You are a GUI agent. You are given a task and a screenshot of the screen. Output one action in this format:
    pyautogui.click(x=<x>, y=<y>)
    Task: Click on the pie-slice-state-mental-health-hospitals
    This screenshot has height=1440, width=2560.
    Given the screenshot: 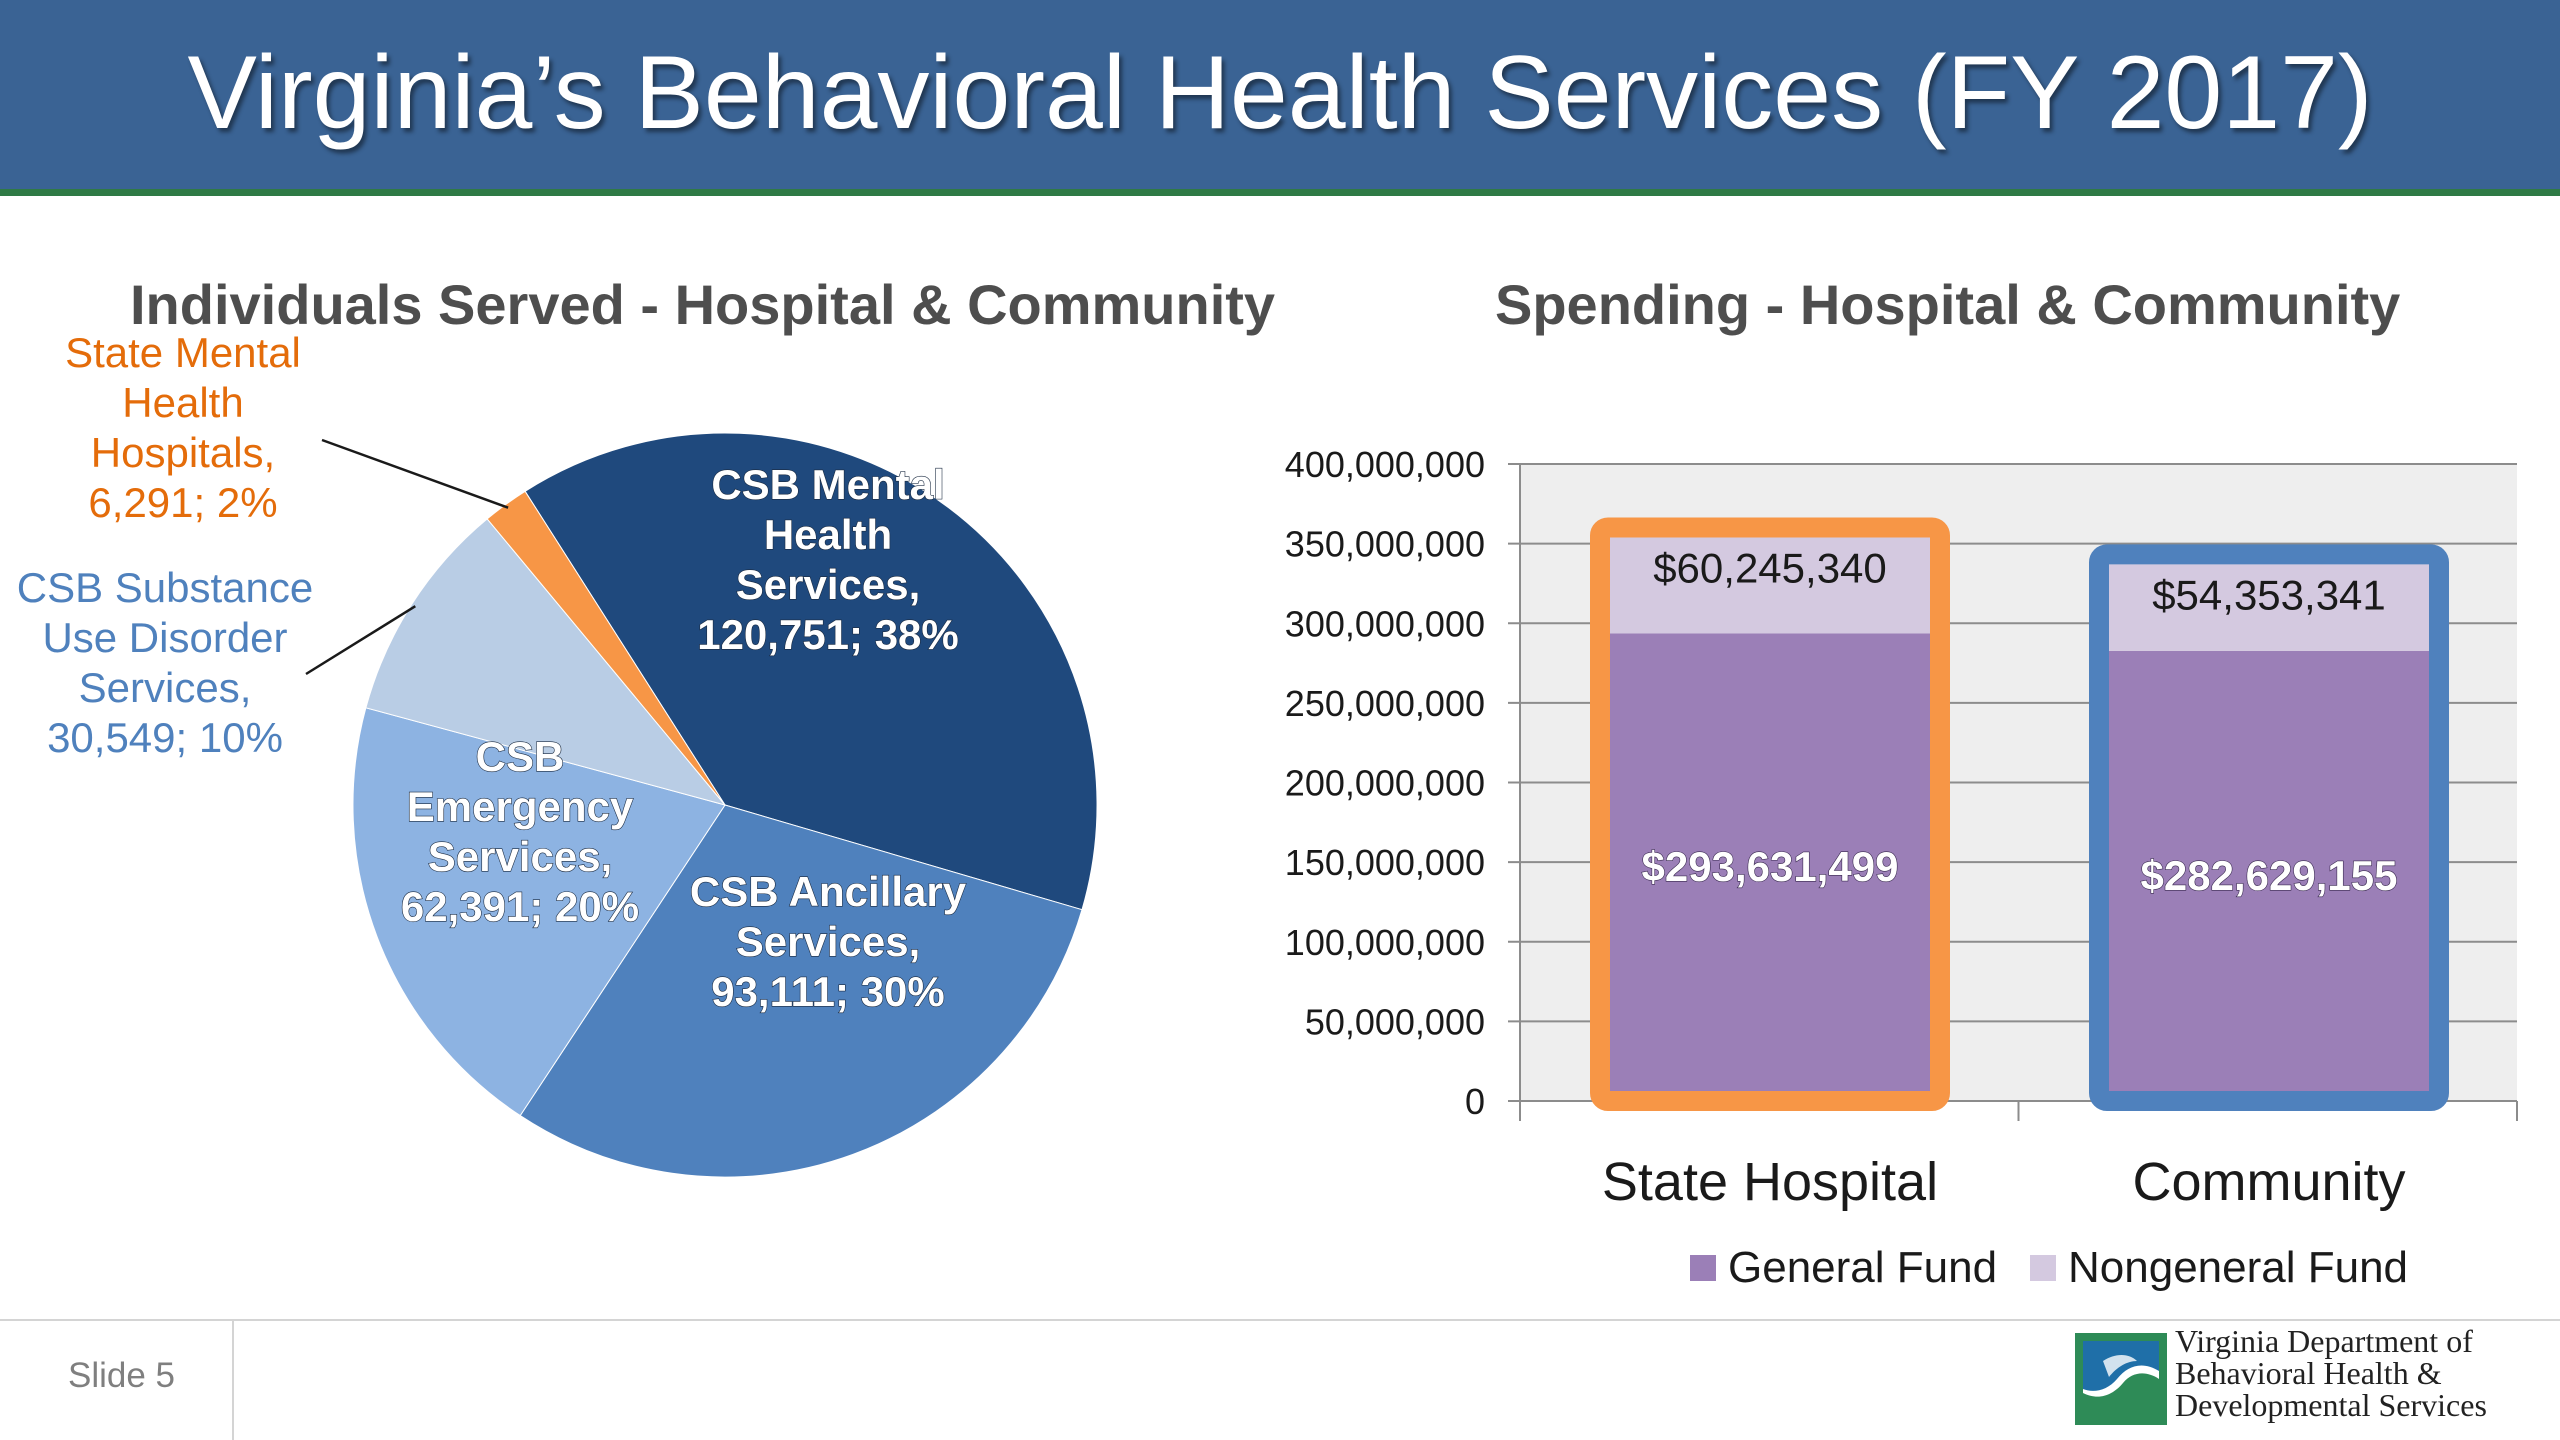 What is the action you would take?
    pyautogui.click(x=606, y=648)
    